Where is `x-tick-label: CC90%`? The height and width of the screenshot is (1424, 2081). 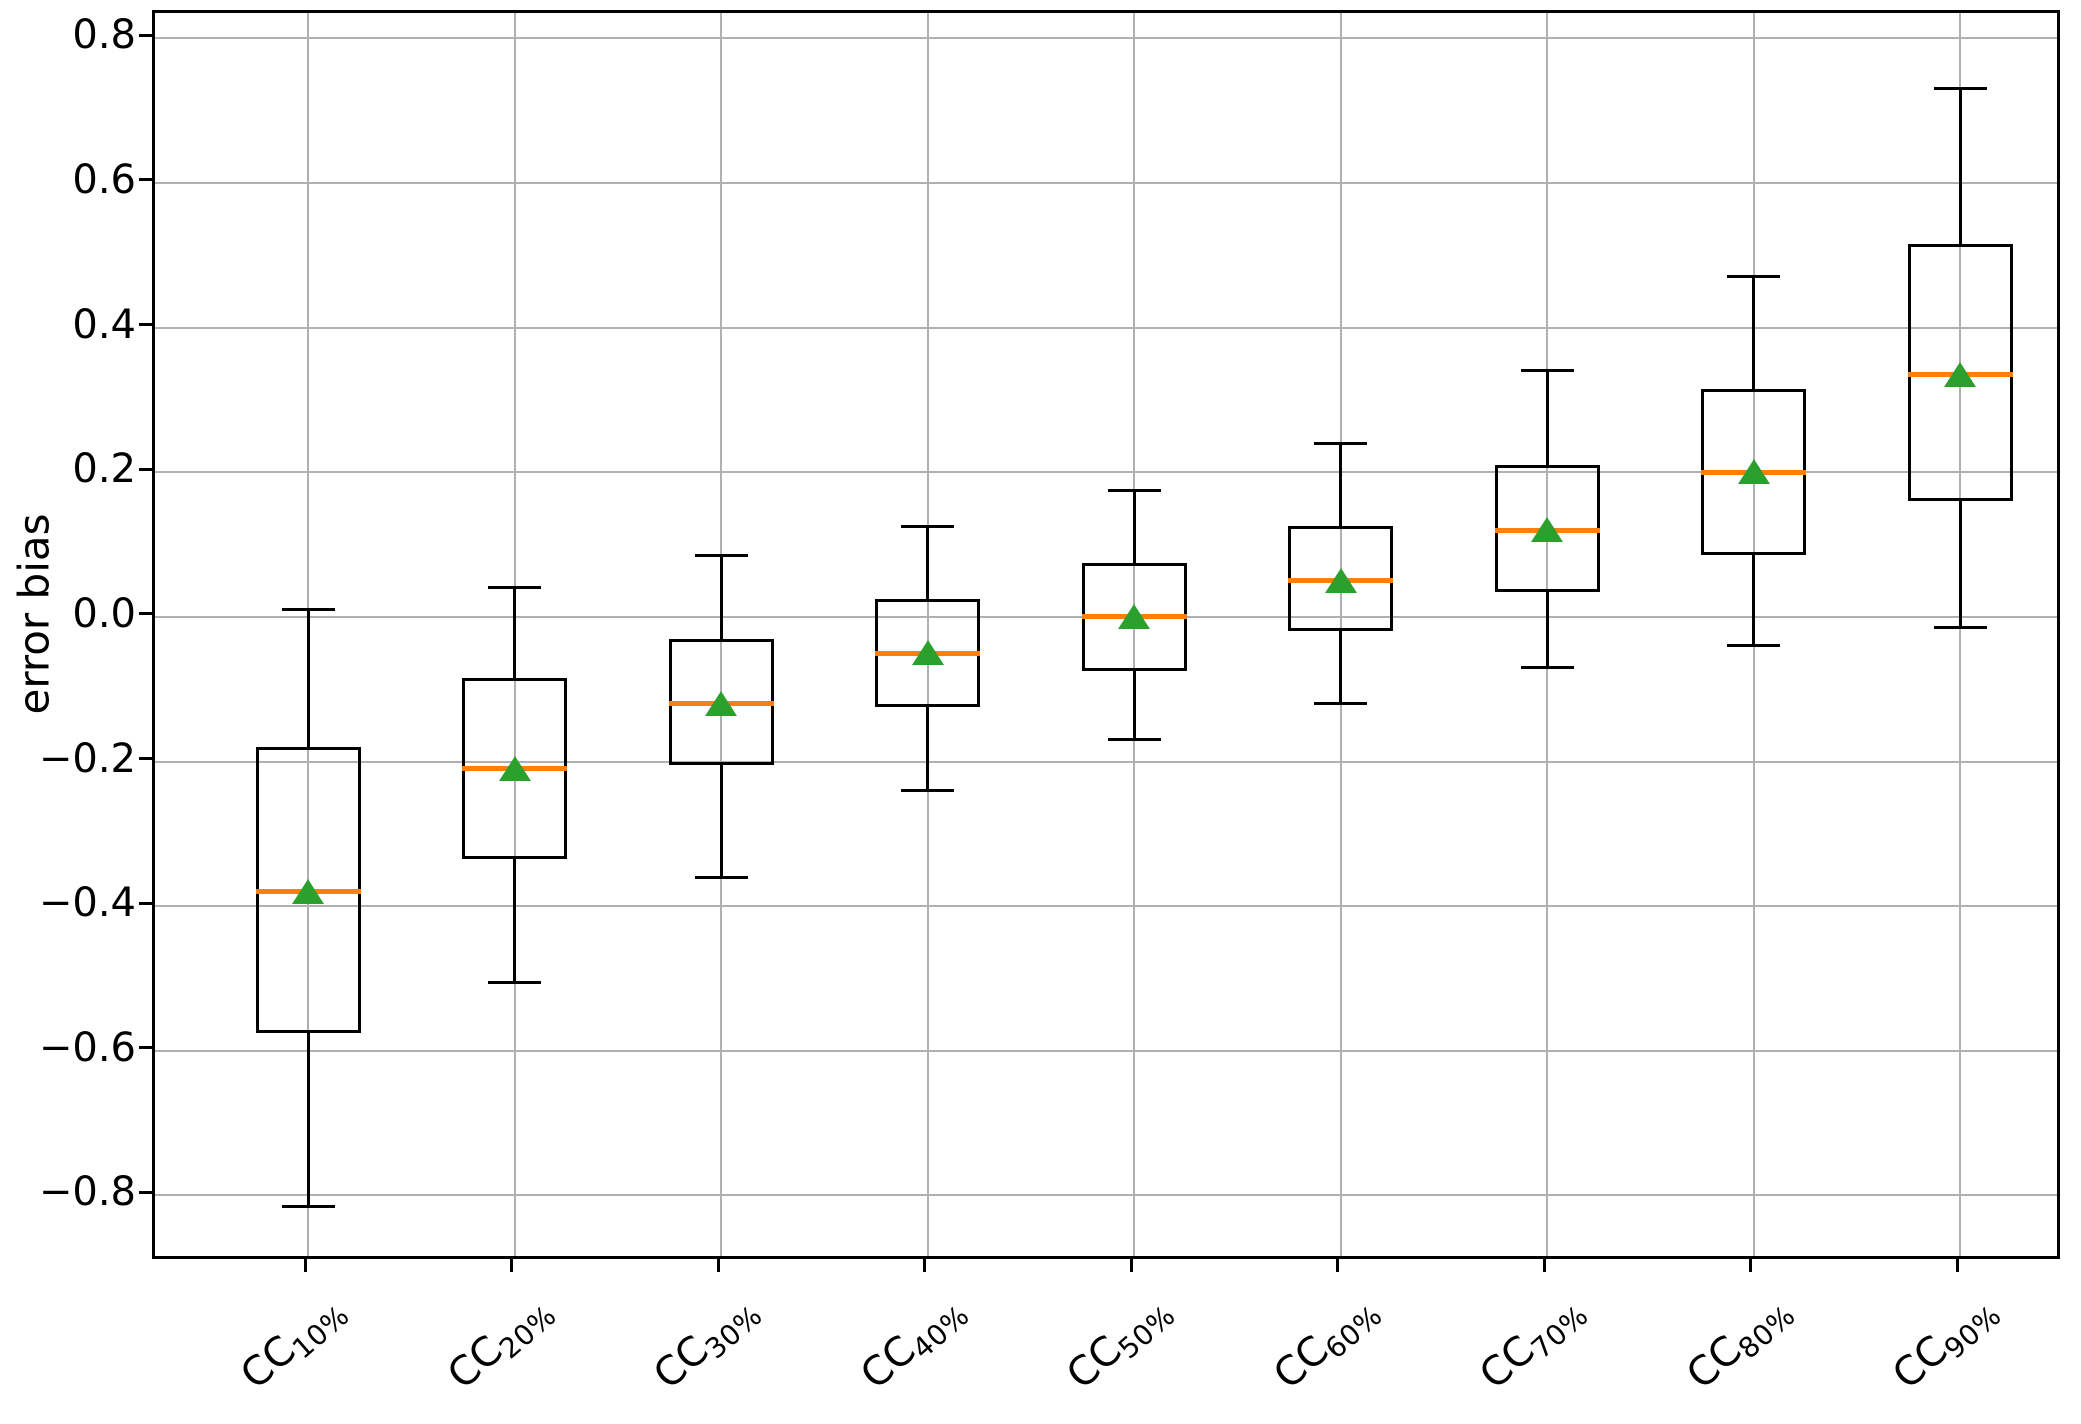 x-tick-label: CC90% is located at coordinates (1948, 1346).